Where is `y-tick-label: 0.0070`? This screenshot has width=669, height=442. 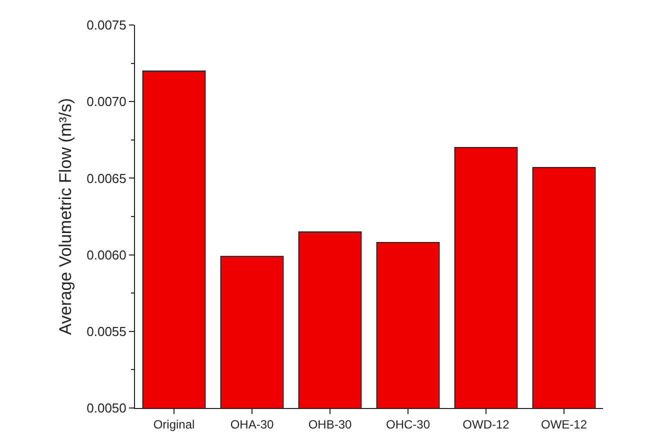
y-tick-label: 0.0070 is located at coordinates (106, 102).